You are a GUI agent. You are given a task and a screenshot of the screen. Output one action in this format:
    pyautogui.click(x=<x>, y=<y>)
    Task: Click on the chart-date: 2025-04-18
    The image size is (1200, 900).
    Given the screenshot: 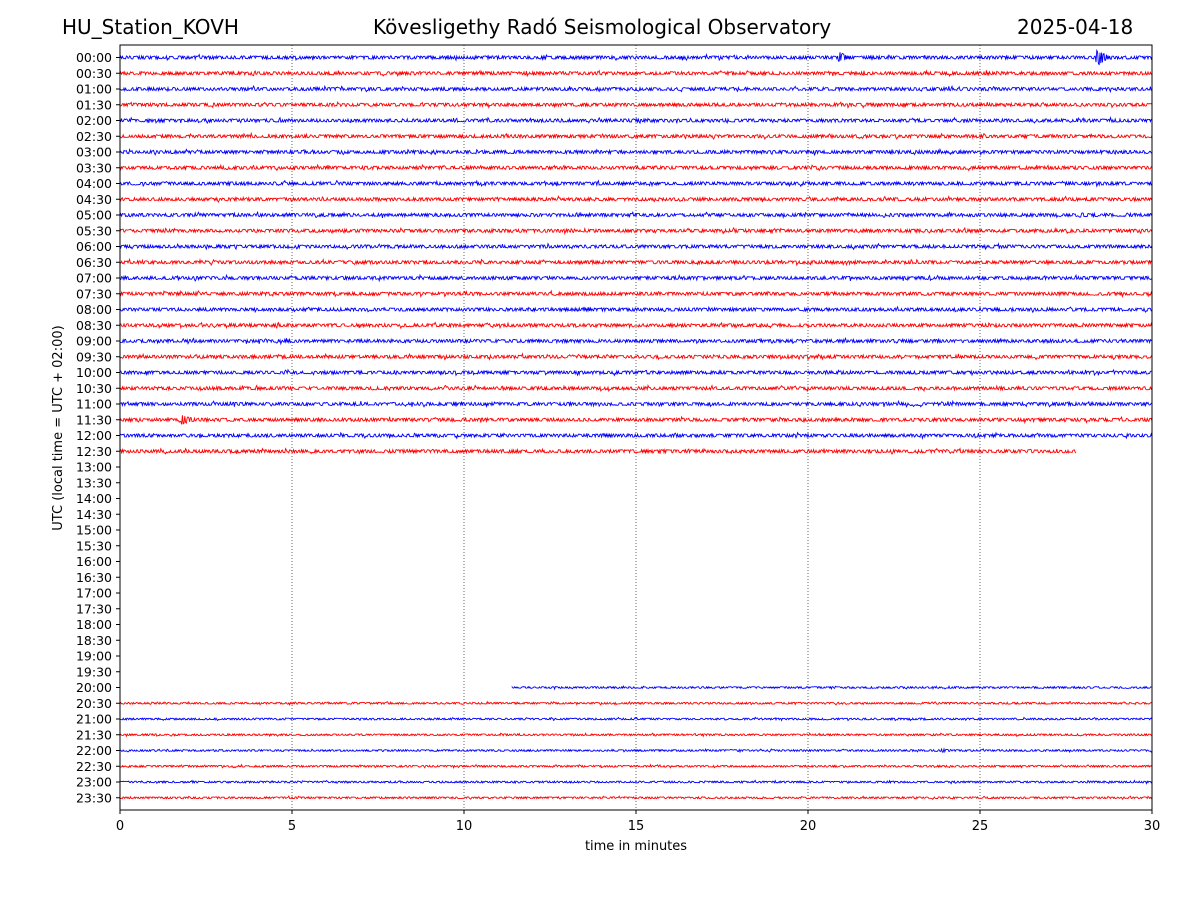 What is the action you would take?
    pyautogui.click(x=1075, y=27)
    